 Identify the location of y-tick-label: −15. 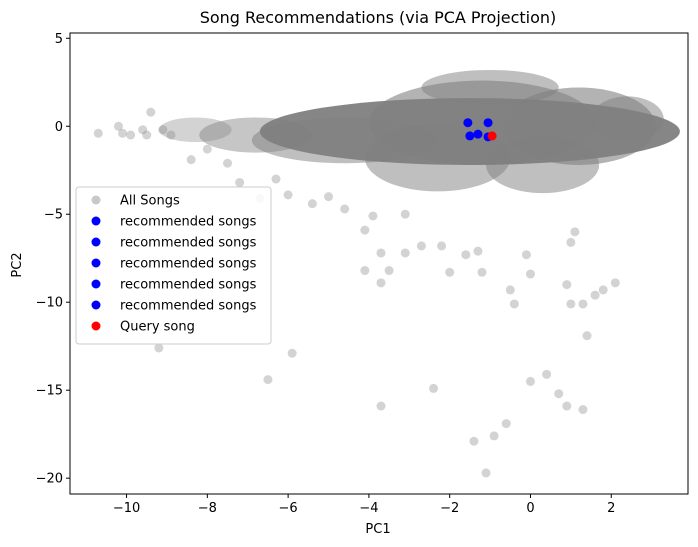
(49, 391).